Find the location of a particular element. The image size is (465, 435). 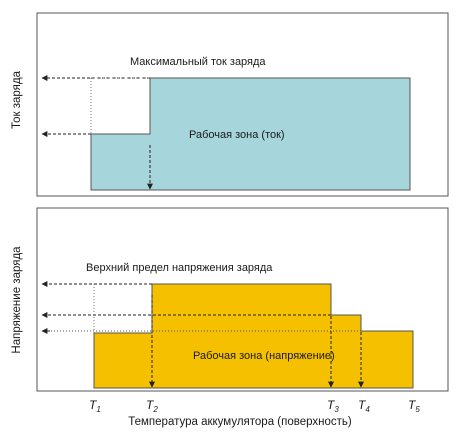

voltage-max-label: Верхний предел напряжения заряда is located at coordinates (179, 268).